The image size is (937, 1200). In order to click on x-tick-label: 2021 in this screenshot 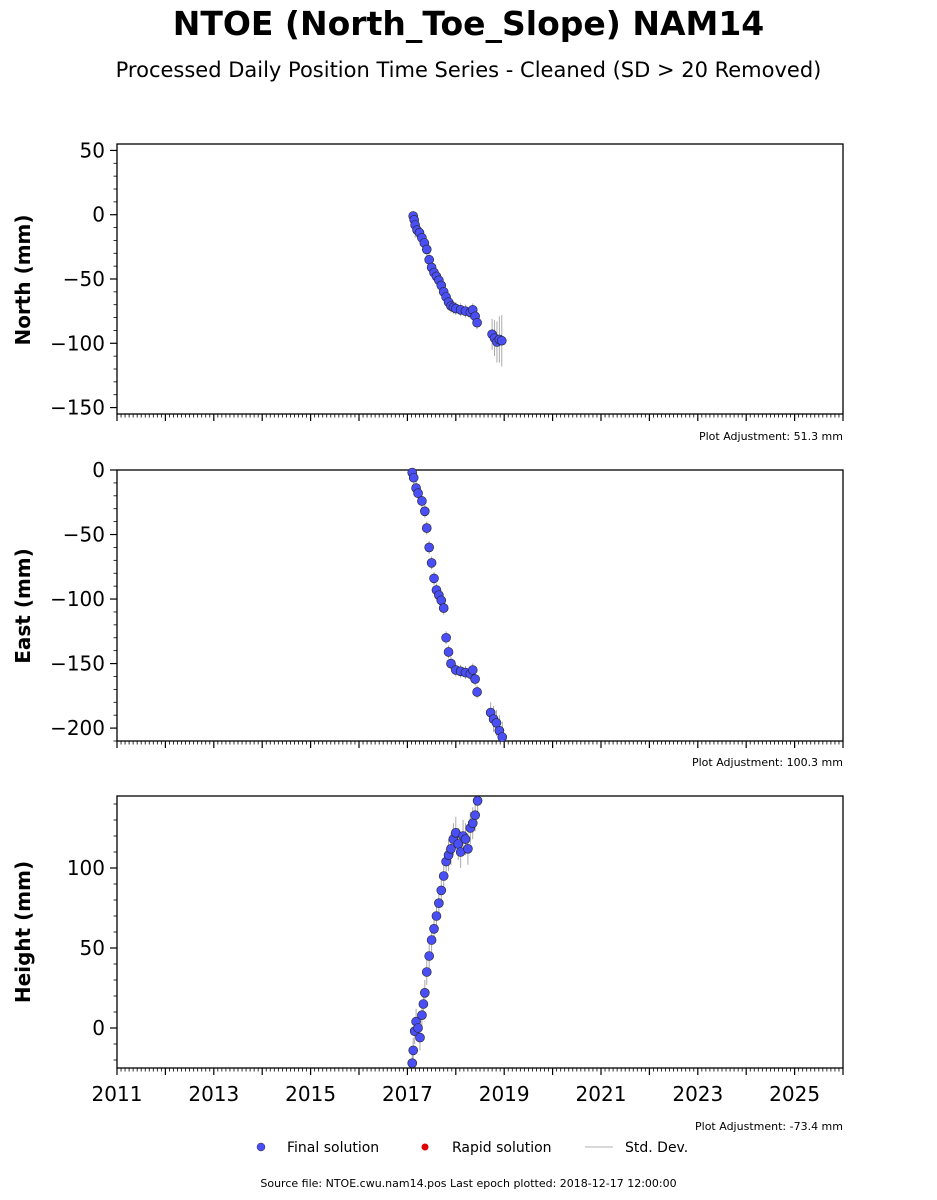, I will do `click(601, 1094)`.